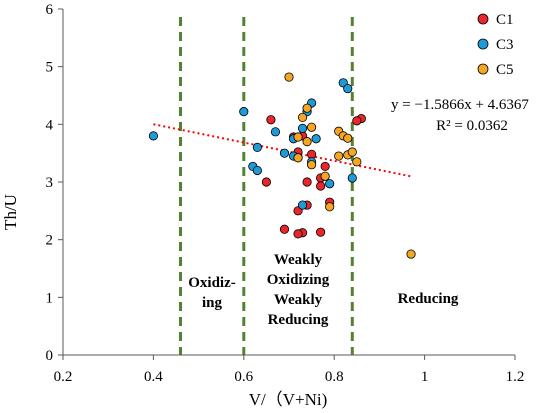  Describe the element at coordinates (243, 377) in the screenshot. I see `x-tick-label: 0.6` at that location.